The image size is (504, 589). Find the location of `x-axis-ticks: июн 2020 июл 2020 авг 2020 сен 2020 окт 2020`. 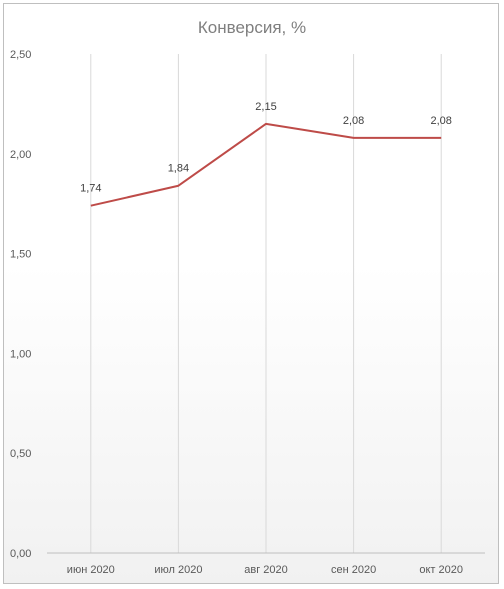

x-axis-ticks: июн 2020 июл 2020 авг 2020 сен 2020 окт 2020 is located at coordinates (265, 570).